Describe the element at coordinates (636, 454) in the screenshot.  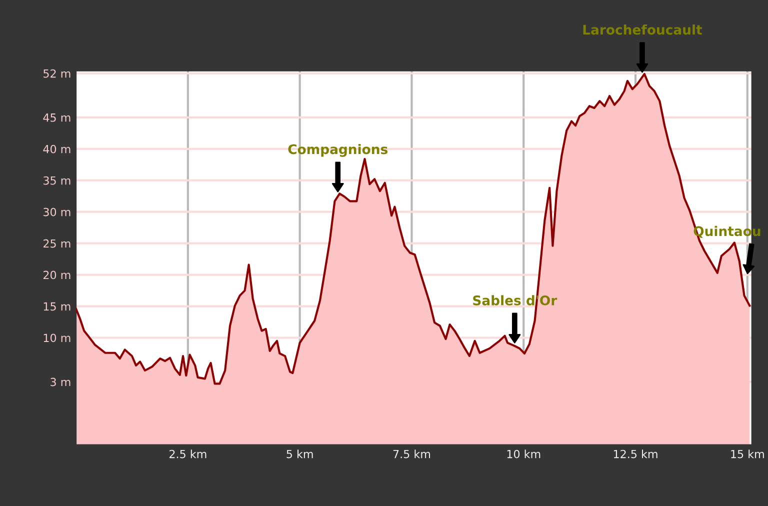
I see `x-tick-label: 12.5 km` at that location.